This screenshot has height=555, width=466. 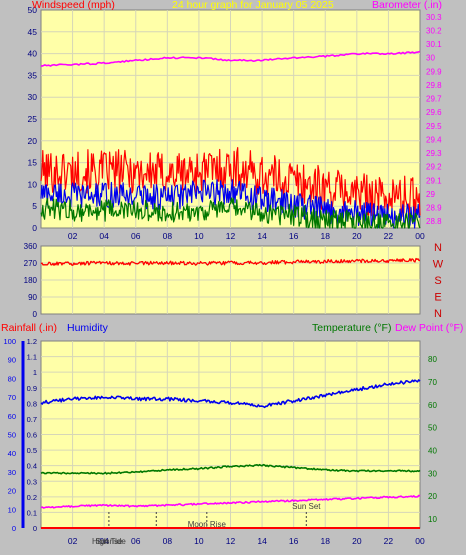 What do you see at coordinates (88, 328) in the screenshot?
I see `axis-label-humidity: Humidity` at bounding box center [88, 328].